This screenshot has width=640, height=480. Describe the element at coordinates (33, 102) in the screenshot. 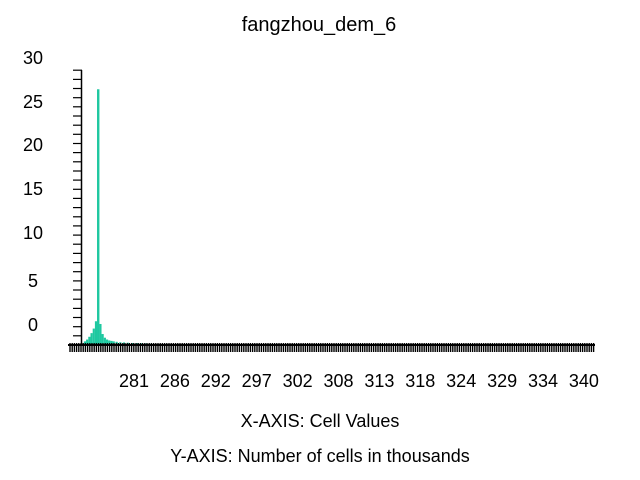

I see `y-tick-label: 25` at that location.